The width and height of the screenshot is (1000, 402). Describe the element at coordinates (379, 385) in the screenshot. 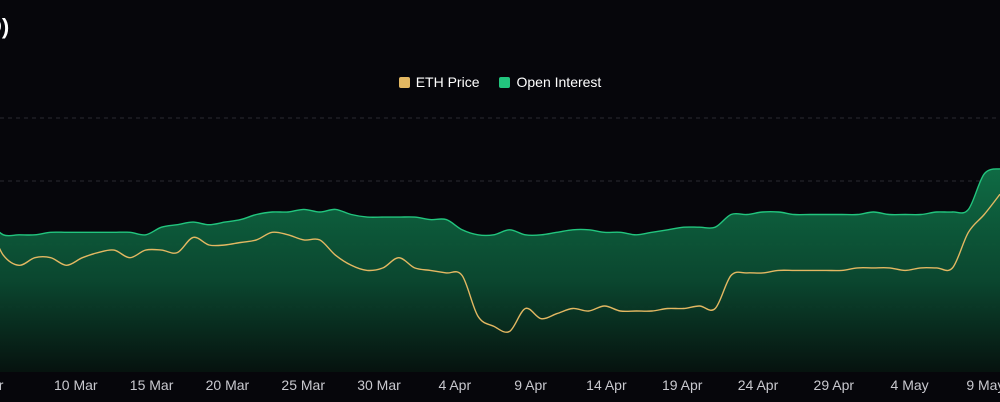

I see `x-tick-label: 30 Mar` at that location.